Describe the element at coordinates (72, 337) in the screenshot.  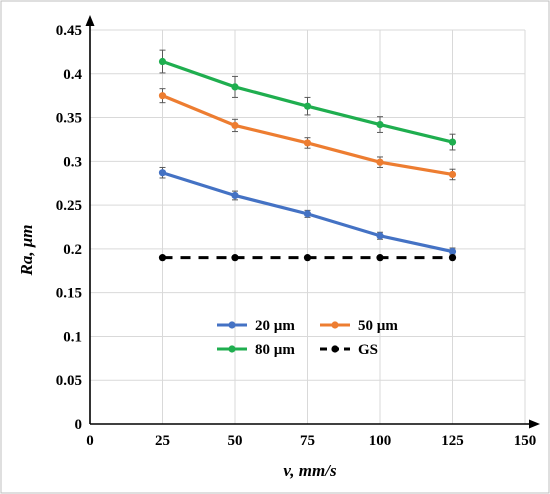
I see `y-tick-label: 0.1` at that location.